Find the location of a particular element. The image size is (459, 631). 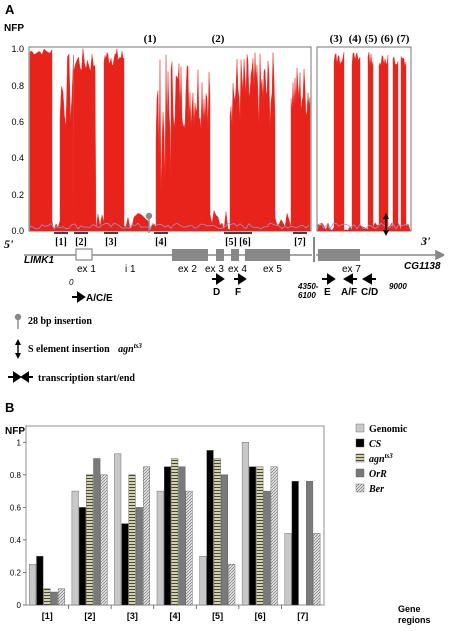

coord-zero: 0 is located at coordinates (71, 282).